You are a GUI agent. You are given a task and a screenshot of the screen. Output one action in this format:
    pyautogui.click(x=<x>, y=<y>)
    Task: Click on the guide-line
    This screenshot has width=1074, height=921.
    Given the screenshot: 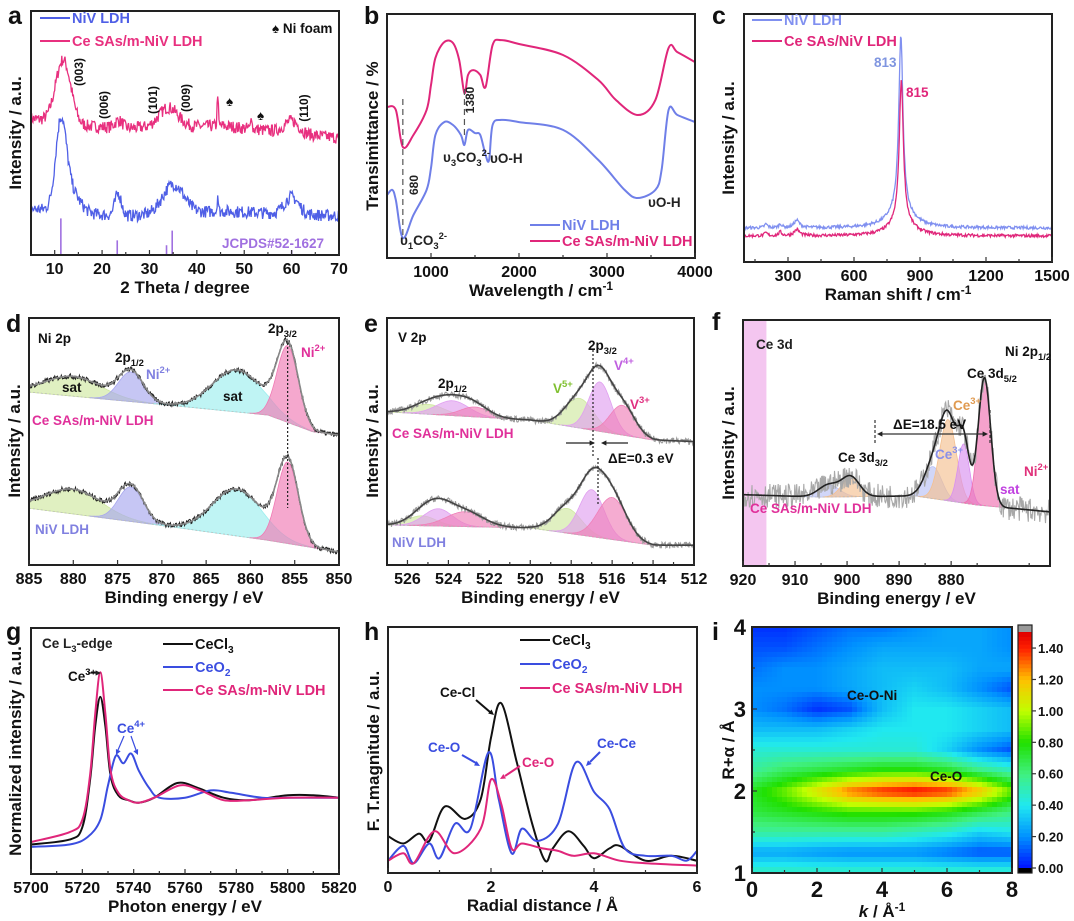 What is the action you would take?
    pyautogui.click(x=121, y=743)
    